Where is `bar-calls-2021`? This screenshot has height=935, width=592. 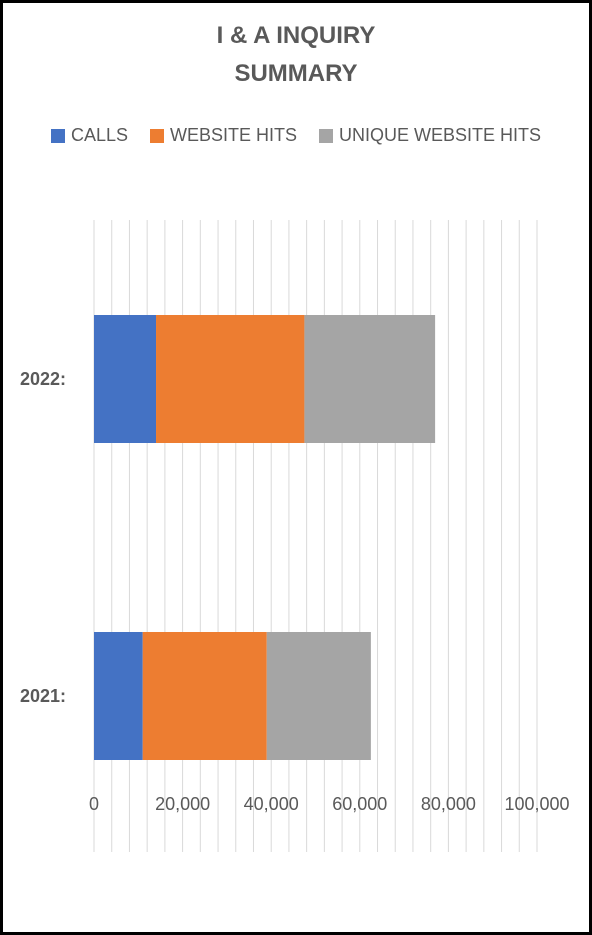
bar-calls-2021 is located at coordinates (118, 696).